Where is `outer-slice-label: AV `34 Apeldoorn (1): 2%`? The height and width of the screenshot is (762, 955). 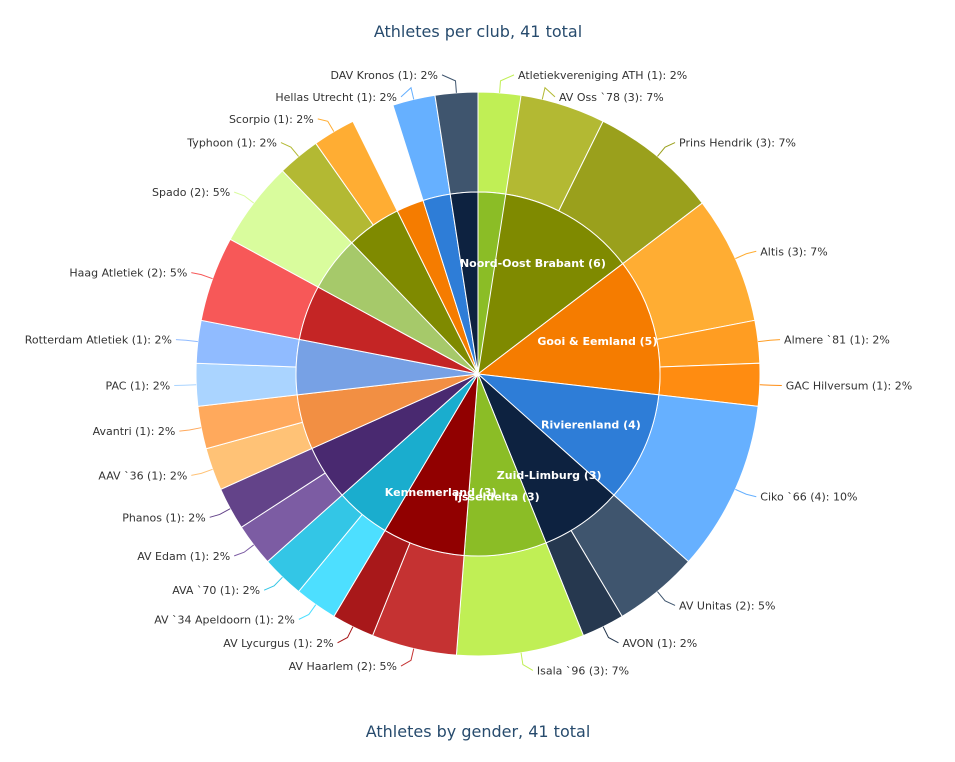
outer-slice-label: AV `34 Apeldoorn (1): 2% is located at coordinates (224, 619).